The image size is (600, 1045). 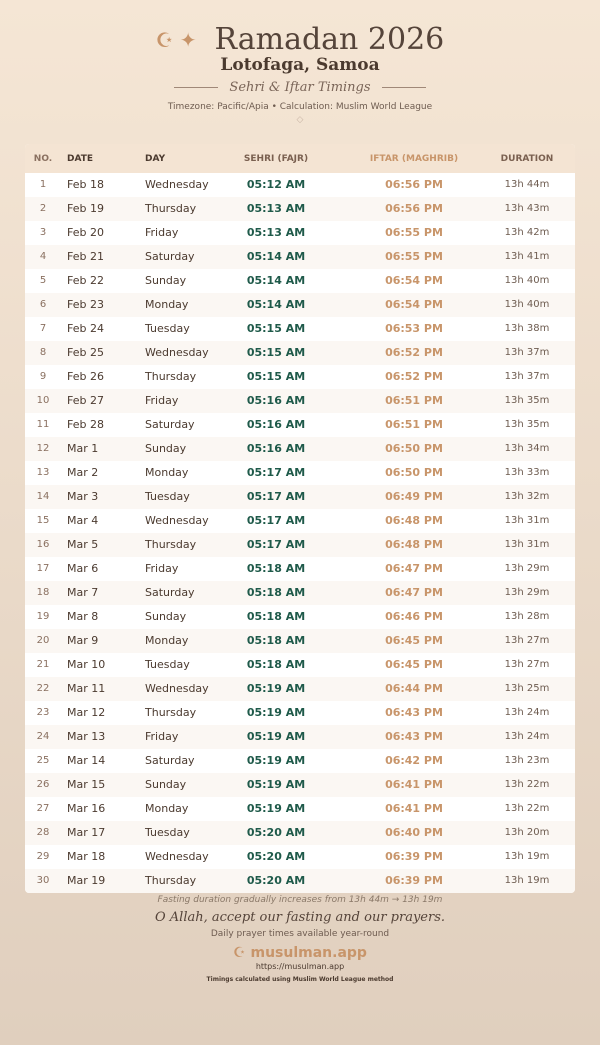 What do you see at coordinates (43, 664) in the screenshot?
I see `row-number: 21` at bounding box center [43, 664].